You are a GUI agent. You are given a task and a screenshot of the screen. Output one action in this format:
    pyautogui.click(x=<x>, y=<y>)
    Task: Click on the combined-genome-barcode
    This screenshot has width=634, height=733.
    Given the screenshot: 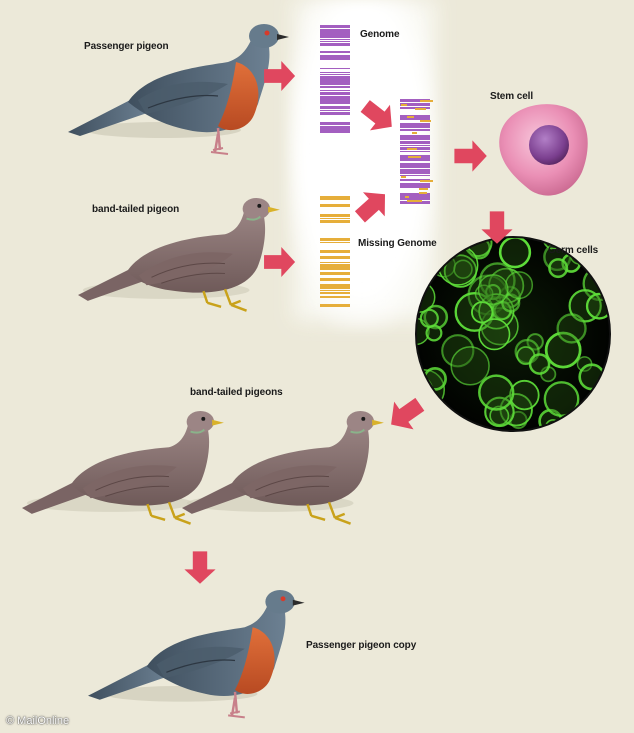 What is the action you would take?
    pyautogui.click(x=416, y=151)
    